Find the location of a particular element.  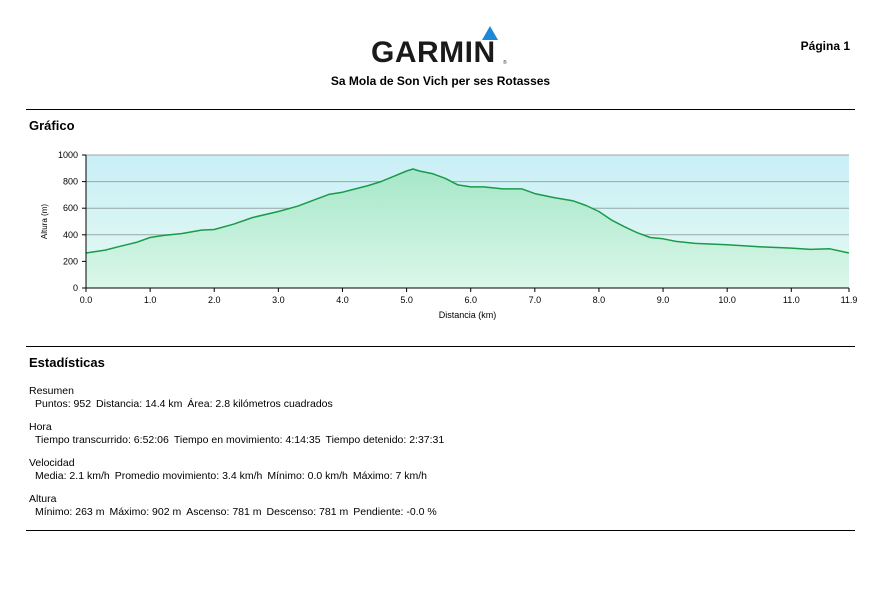

x-tick-label: 6.0 is located at coordinates (470, 300).